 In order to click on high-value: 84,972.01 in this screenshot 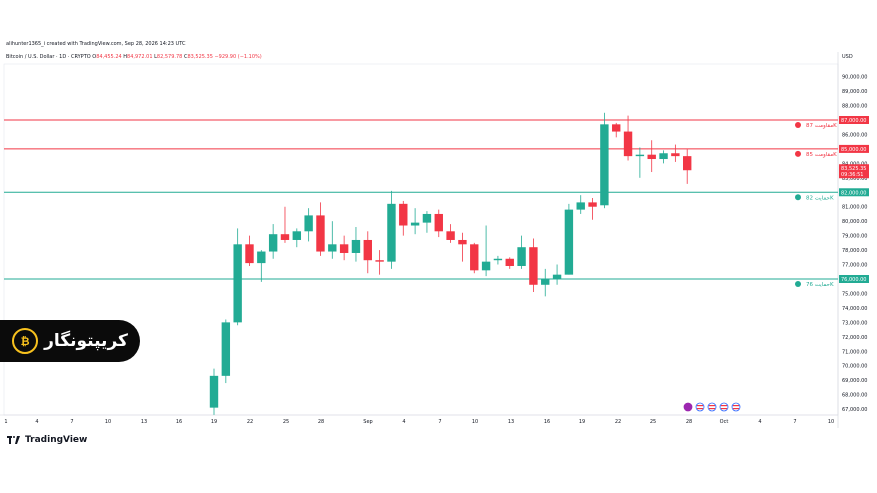, I will do `click(140, 57)`.